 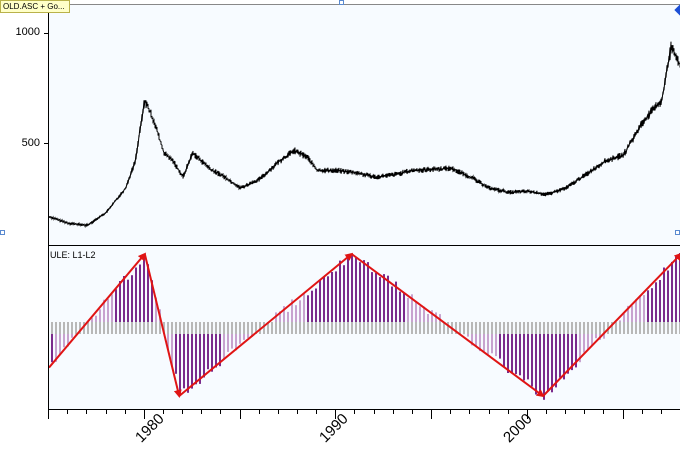 What do you see at coordinates (2, 232) in the screenshot?
I see `pane-resize-handle-left` at bounding box center [2, 232].